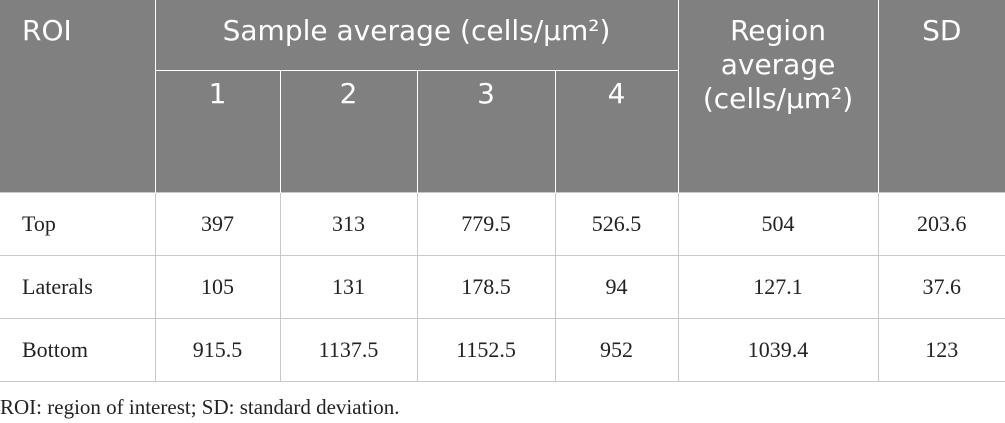 Image resolution: width=1005 pixels, height=423 pixels. What do you see at coordinates (941, 349) in the screenshot?
I see `table-cell: 123` at bounding box center [941, 349].